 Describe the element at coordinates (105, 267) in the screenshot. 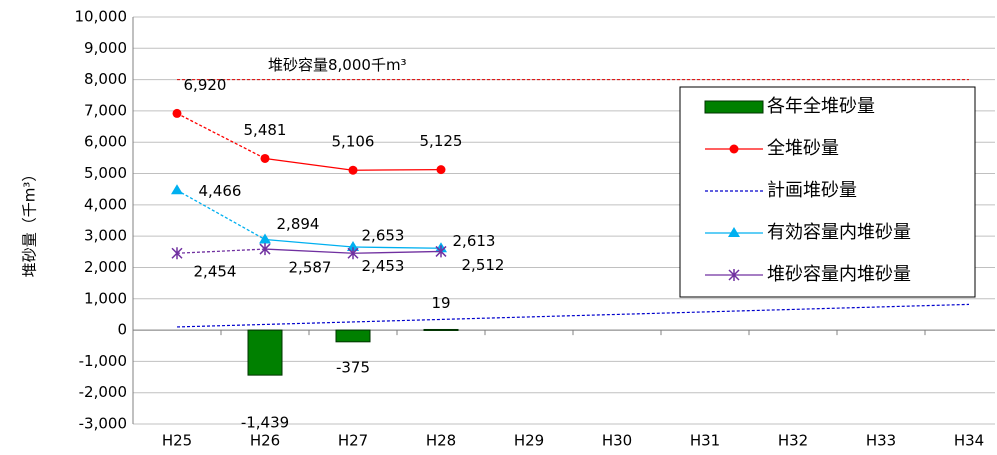

I see `y-tick-label: 2,000` at that location.